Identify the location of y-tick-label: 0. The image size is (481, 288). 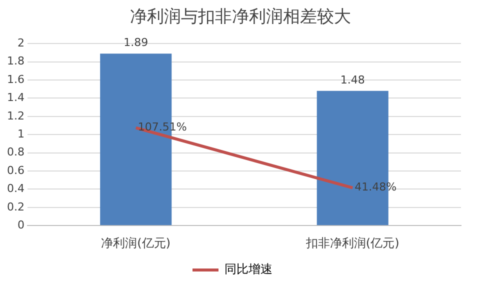
(20, 225).